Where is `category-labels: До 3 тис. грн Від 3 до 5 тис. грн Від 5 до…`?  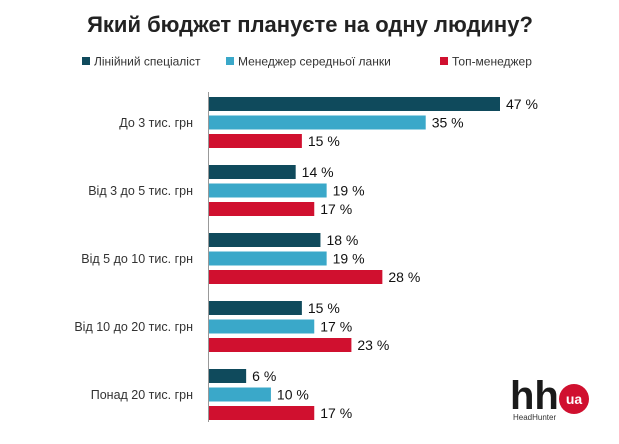
category-labels: До 3 тис. грн Від 3 до 5 тис. грн Від 5 до… is located at coordinates (133, 259).